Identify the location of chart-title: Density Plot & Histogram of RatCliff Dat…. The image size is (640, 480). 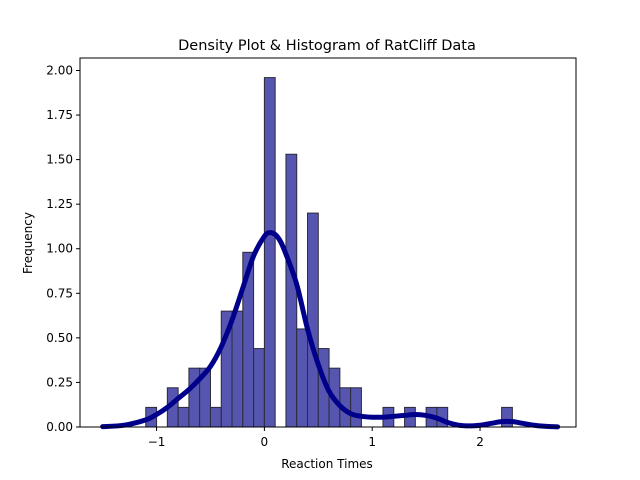
(327, 46).